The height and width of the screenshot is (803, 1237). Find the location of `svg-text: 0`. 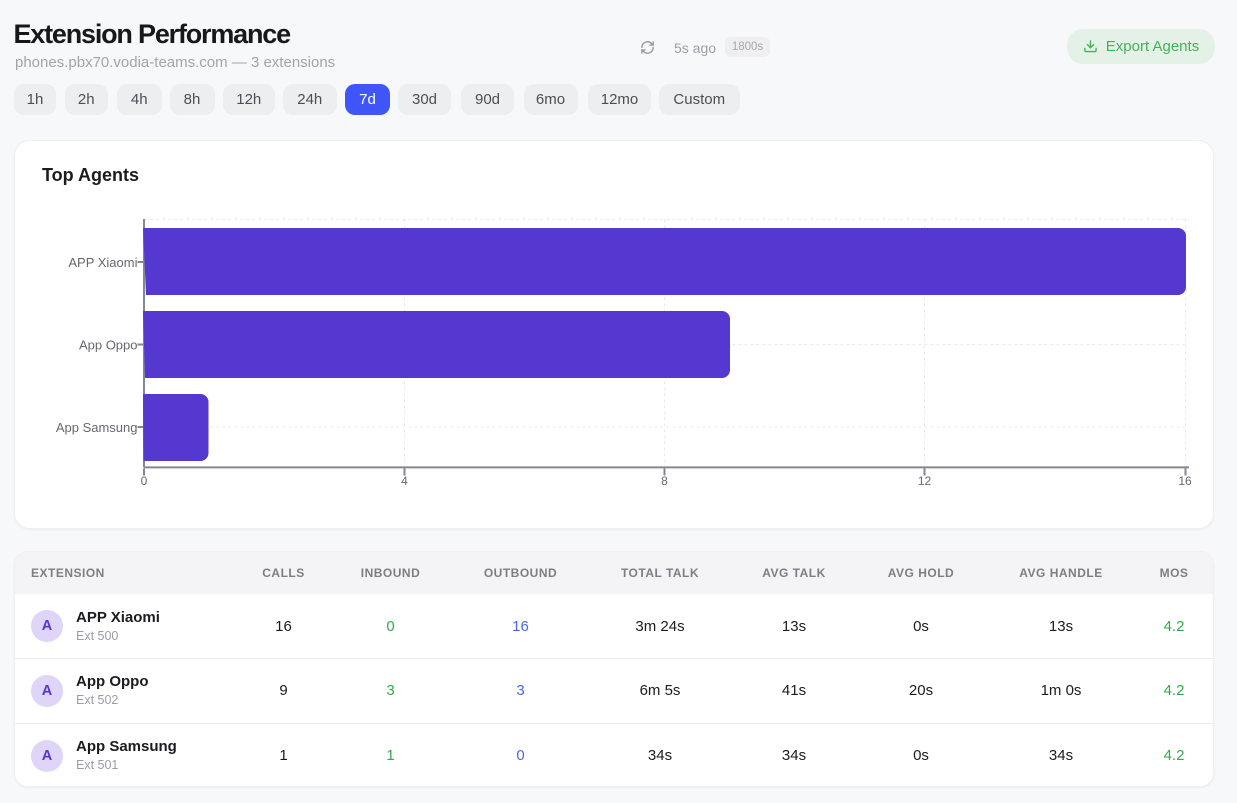

svg-text: 0 is located at coordinates (144, 481).